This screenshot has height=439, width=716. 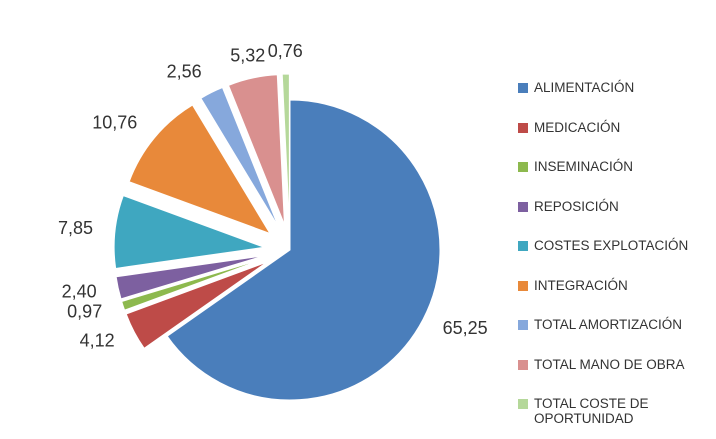 What do you see at coordinates (615, 140) in the screenshot?
I see `legend-item: MEDICACIÓN` at bounding box center [615, 140].